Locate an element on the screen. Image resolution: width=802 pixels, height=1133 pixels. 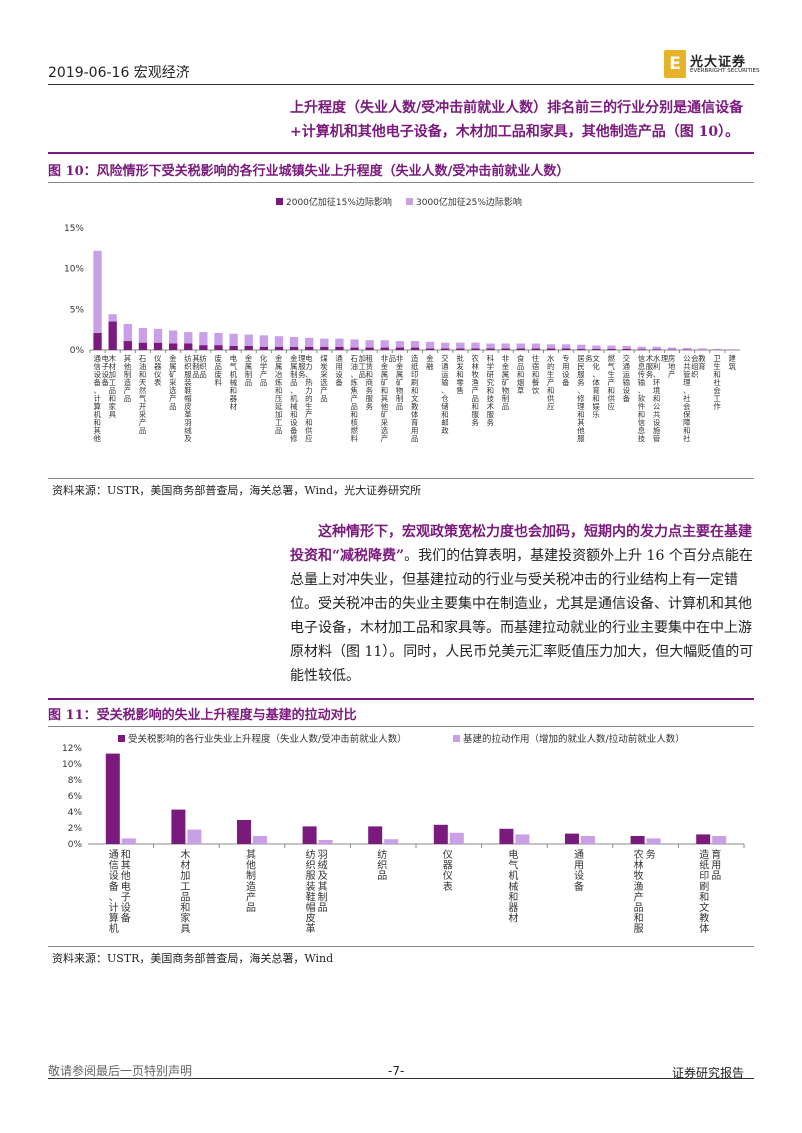
x-tick-label: 通信设备、计算机 is located at coordinates (114, 892).